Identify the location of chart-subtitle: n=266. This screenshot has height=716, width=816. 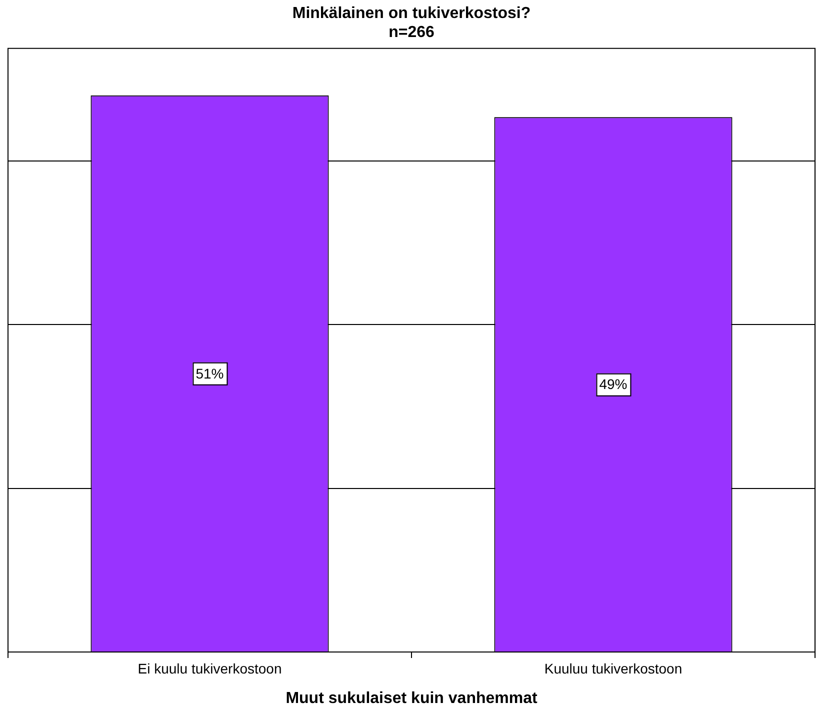
(411, 33).